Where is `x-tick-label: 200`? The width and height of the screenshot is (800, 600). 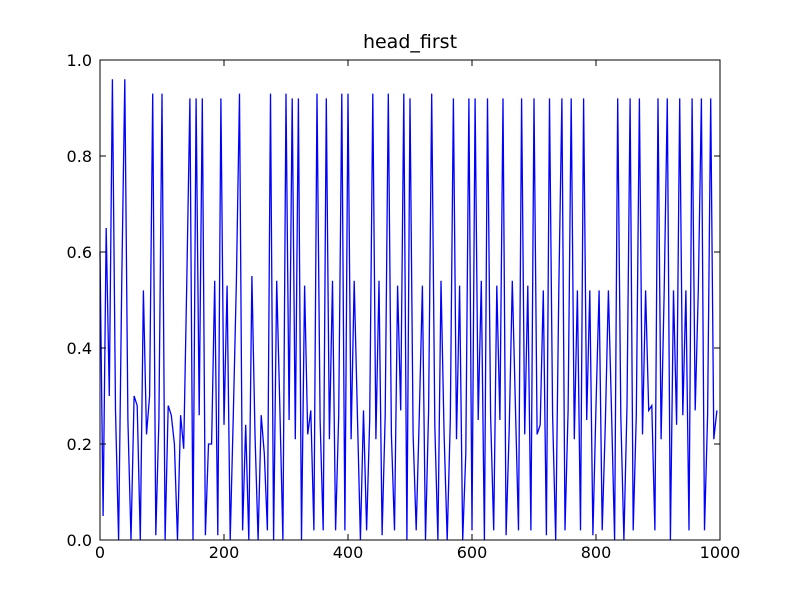
x-tick-label: 200 is located at coordinates (224, 552).